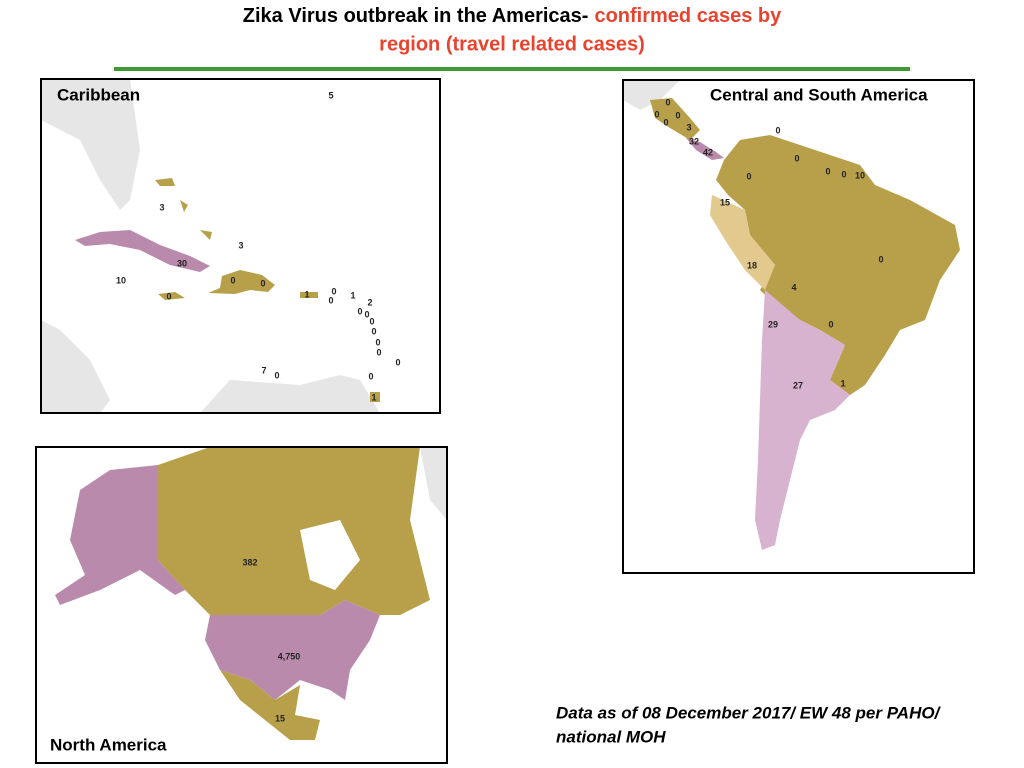 The height and width of the screenshot is (768, 1024). Describe the element at coordinates (798, 385) in the screenshot. I see `case-count: 27` at that location.